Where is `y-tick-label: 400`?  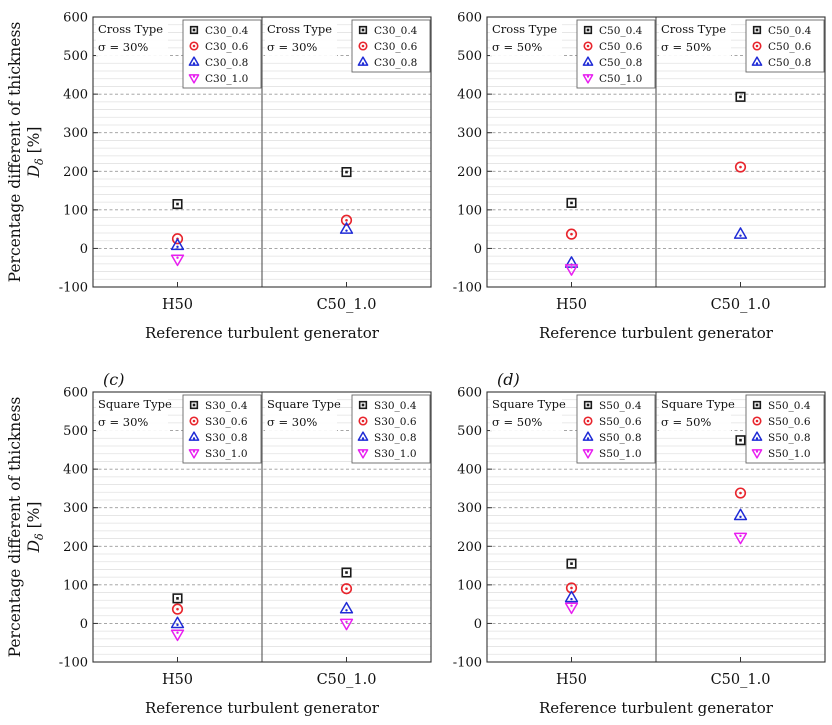
y-tick-label: 400 is located at coordinates (75, 470).